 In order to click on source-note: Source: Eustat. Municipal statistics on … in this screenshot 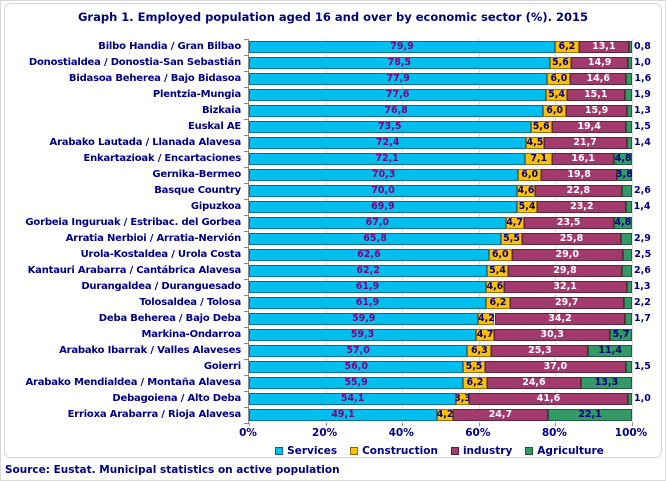, I will do `click(172, 470)`.